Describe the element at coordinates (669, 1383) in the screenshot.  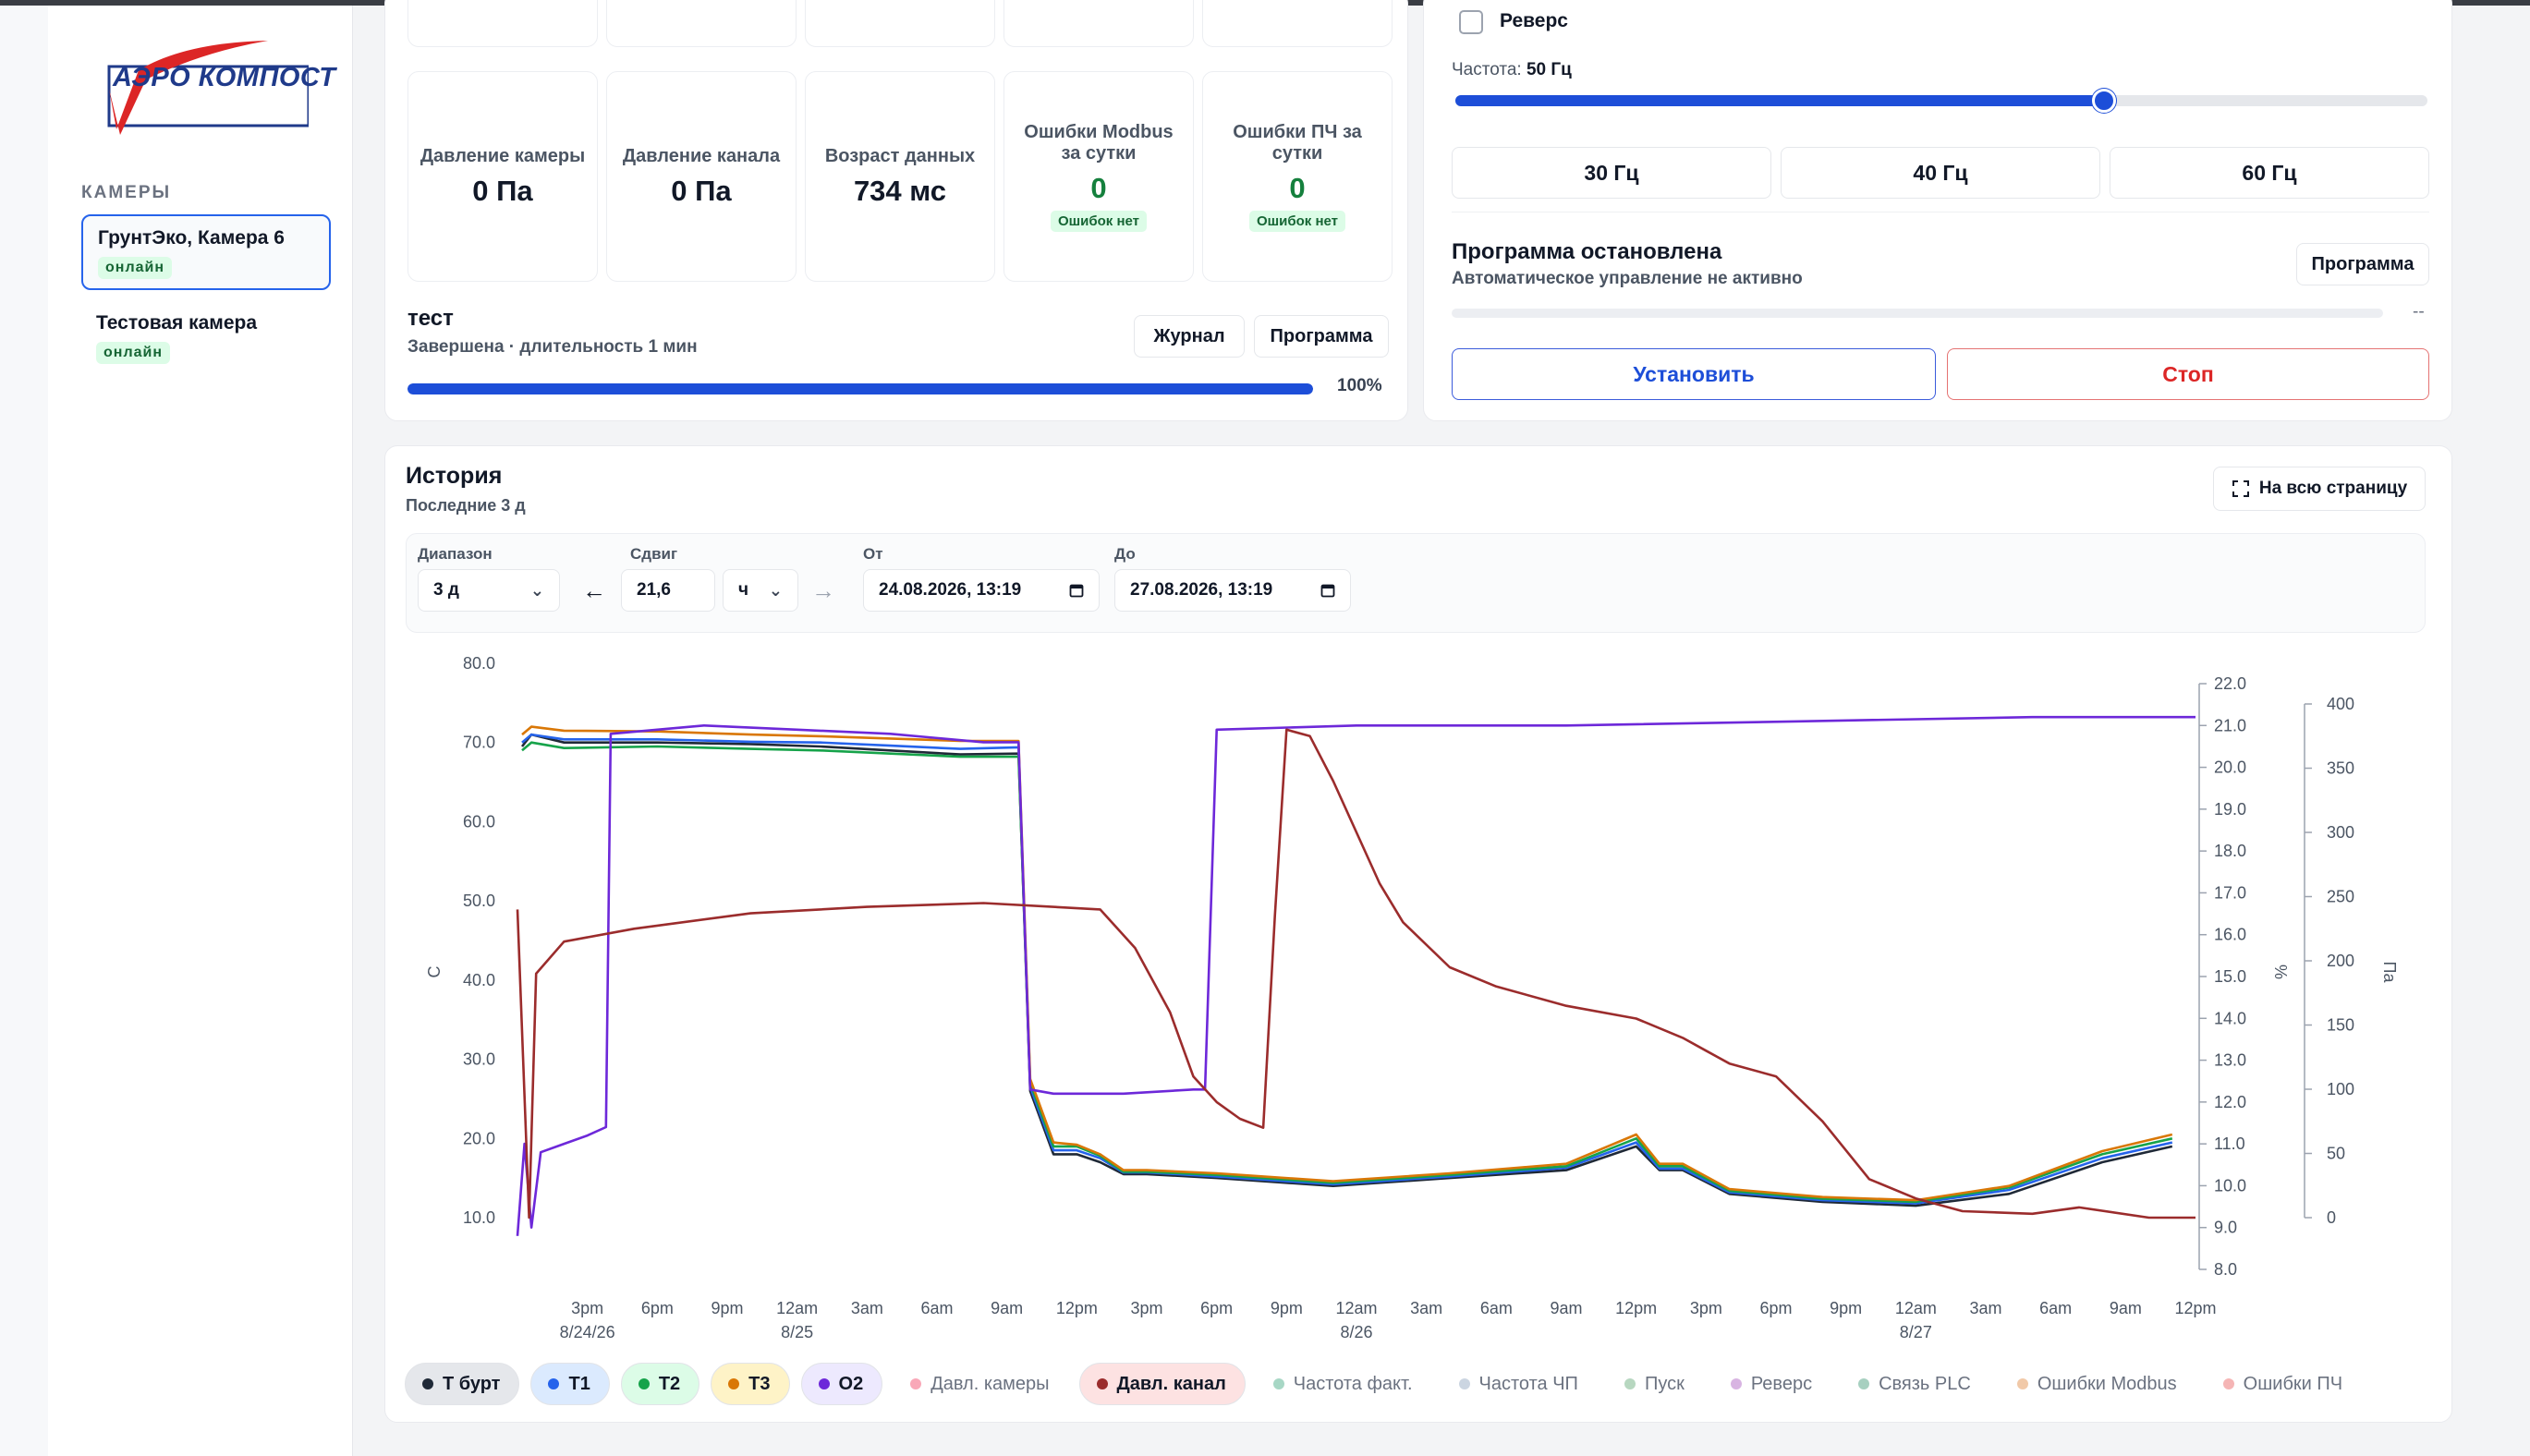
I see `legend-label: T2` at that location.